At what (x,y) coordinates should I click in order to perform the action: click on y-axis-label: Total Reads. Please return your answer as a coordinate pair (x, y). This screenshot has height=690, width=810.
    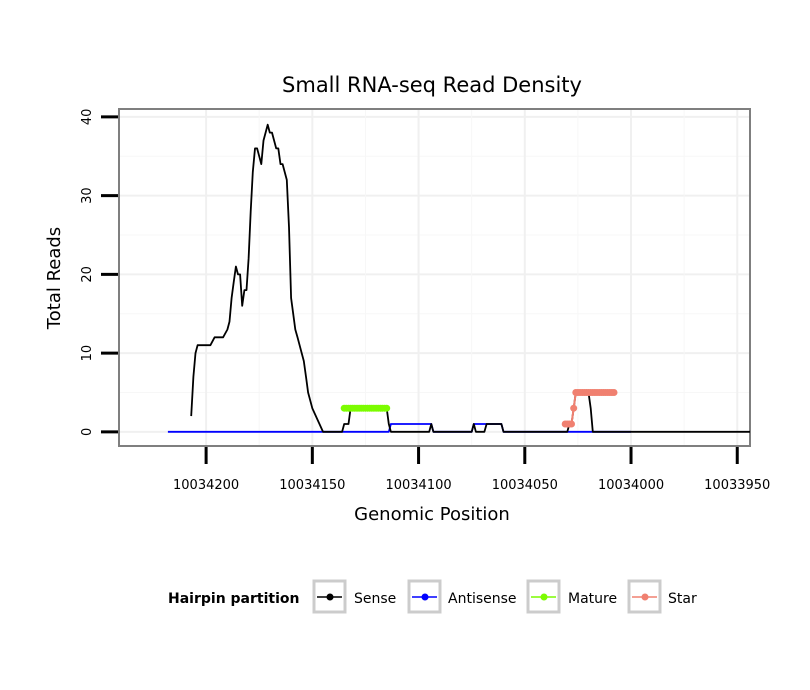
    Looking at the image, I should click on (54, 278).